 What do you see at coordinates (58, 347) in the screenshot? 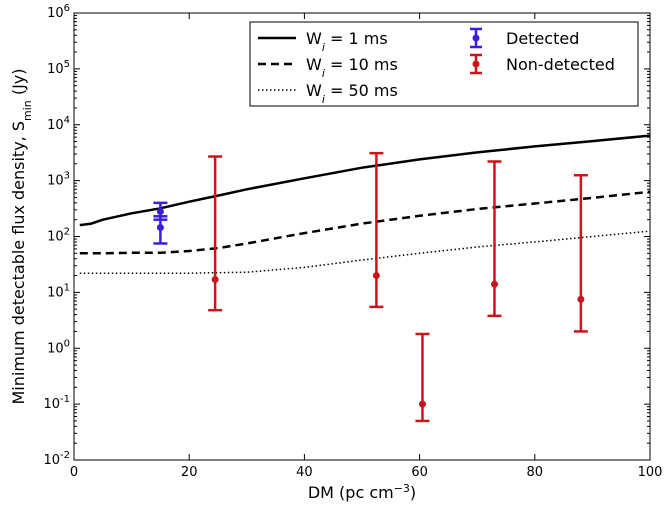
I see `y-tick-label: 10⁰` at bounding box center [58, 347].